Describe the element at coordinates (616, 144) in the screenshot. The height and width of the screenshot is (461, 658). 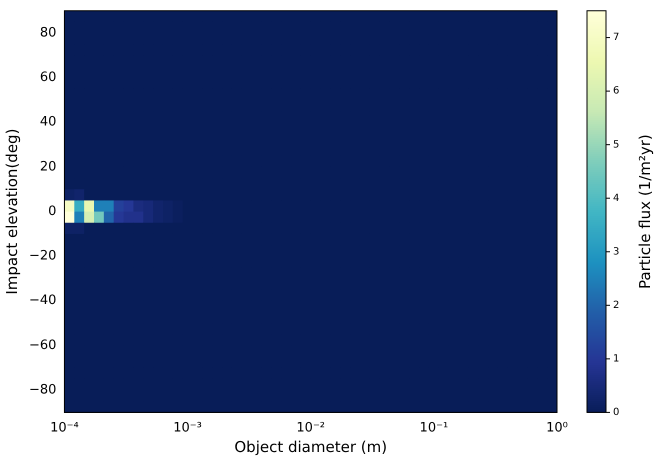
I see `color-bar-label: 5` at that location.